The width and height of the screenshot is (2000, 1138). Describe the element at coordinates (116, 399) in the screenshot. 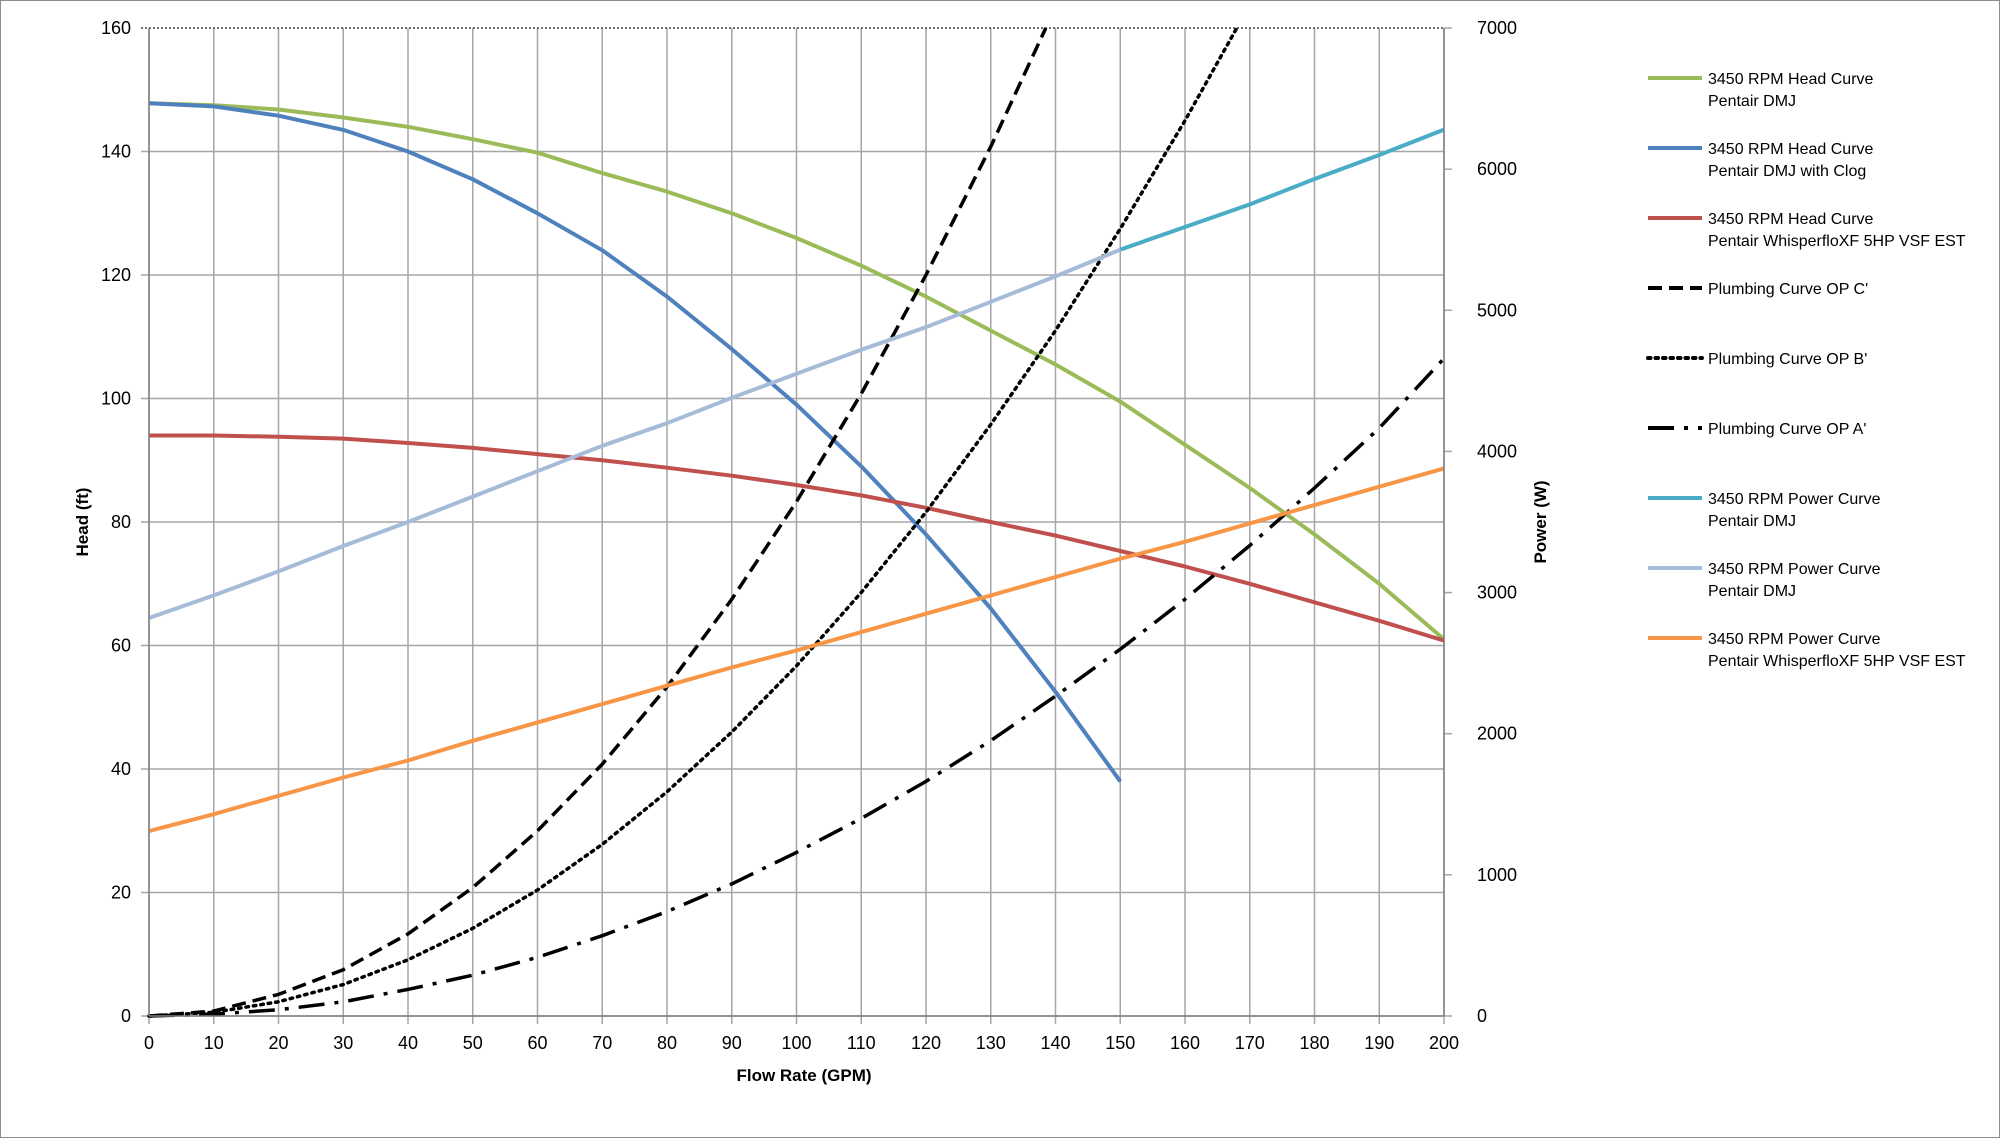

I see `y-tick-label: 100` at that location.